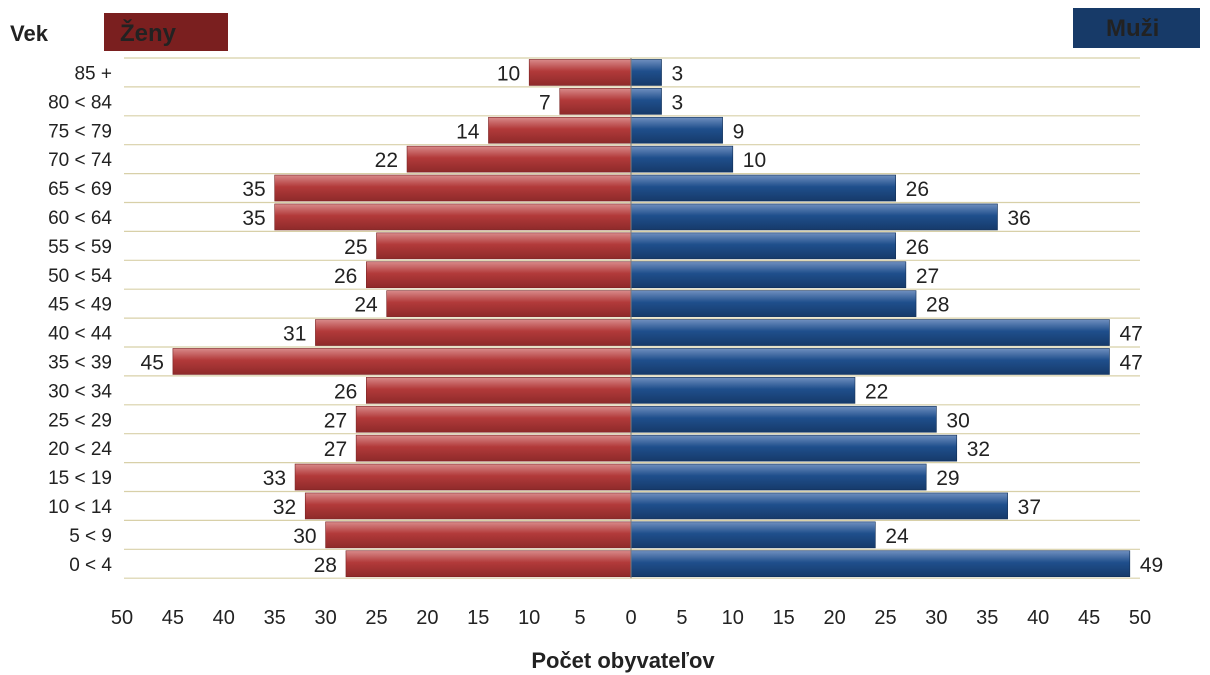  I want to click on bar-value-female: 45, so click(152, 362).